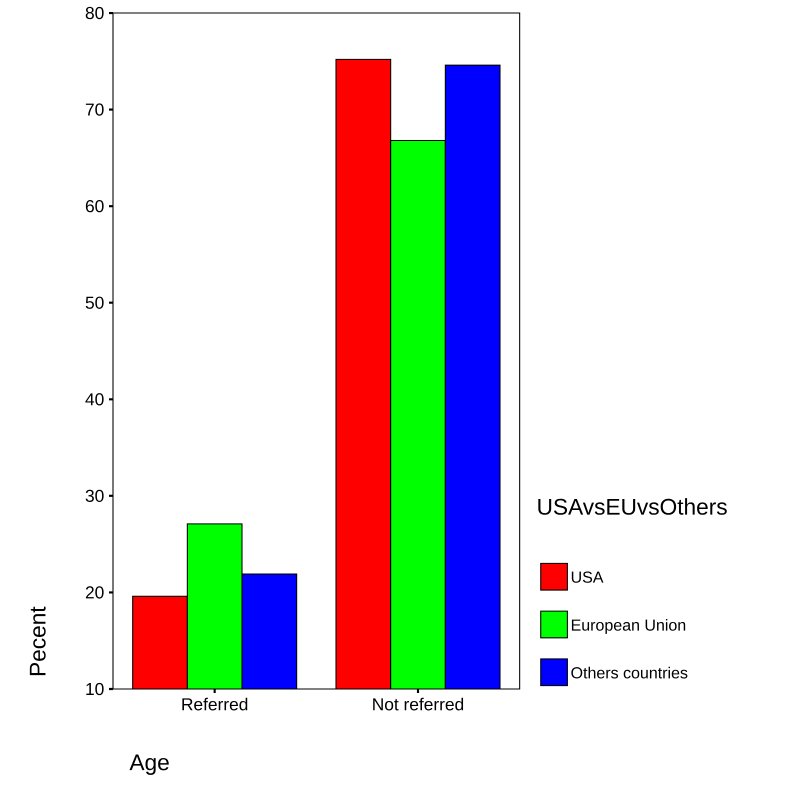  Describe the element at coordinates (629, 626) in the screenshot. I see `legend-label: European Union` at that location.